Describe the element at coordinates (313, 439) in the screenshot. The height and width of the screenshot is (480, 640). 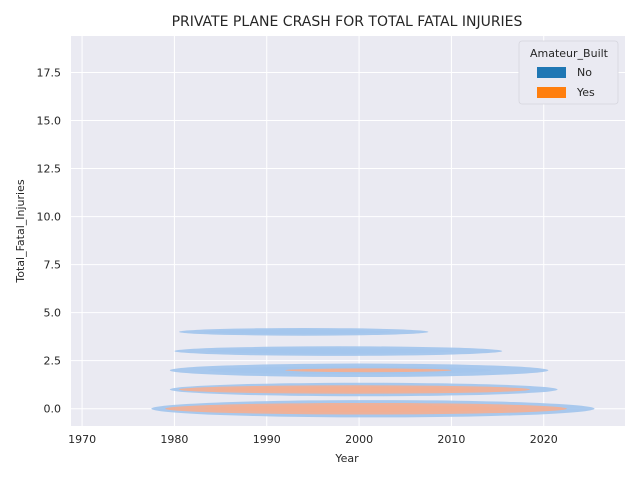
I see `x-tick-labels: 1970 1980 1990 2000 2010 2020` at that location.